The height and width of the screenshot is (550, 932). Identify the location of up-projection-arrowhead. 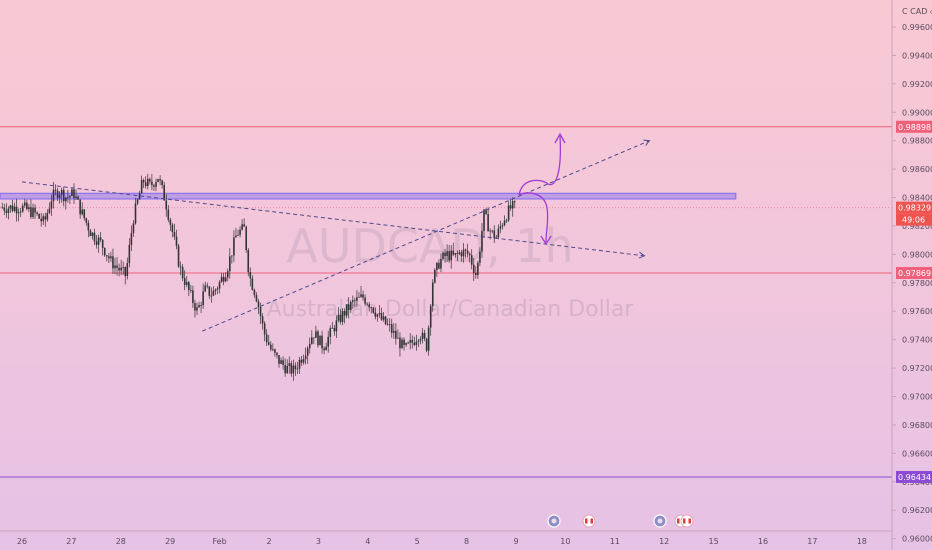
(560, 138).